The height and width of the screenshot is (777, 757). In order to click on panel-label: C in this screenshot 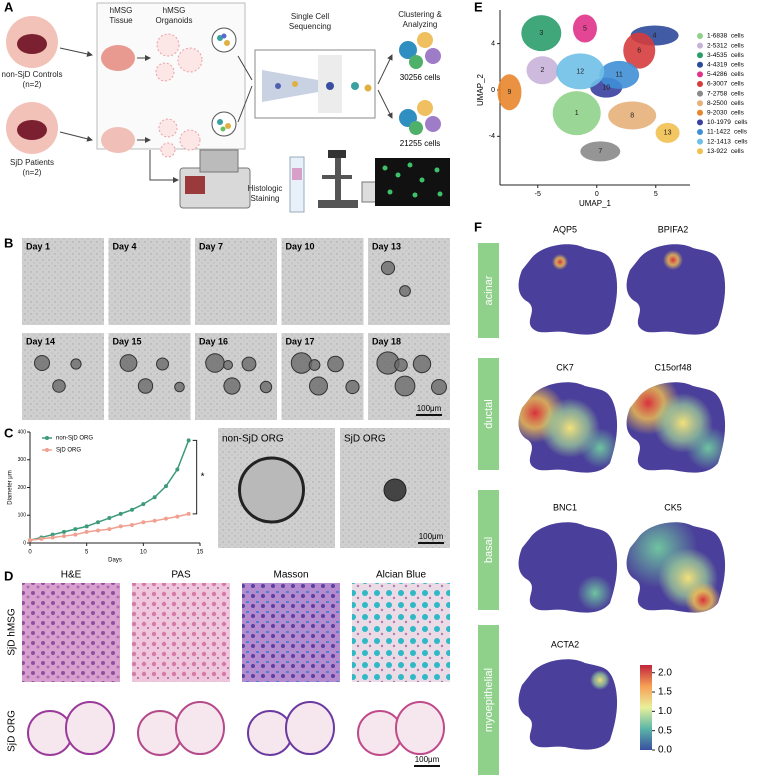, I will do `click(9, 432)`.